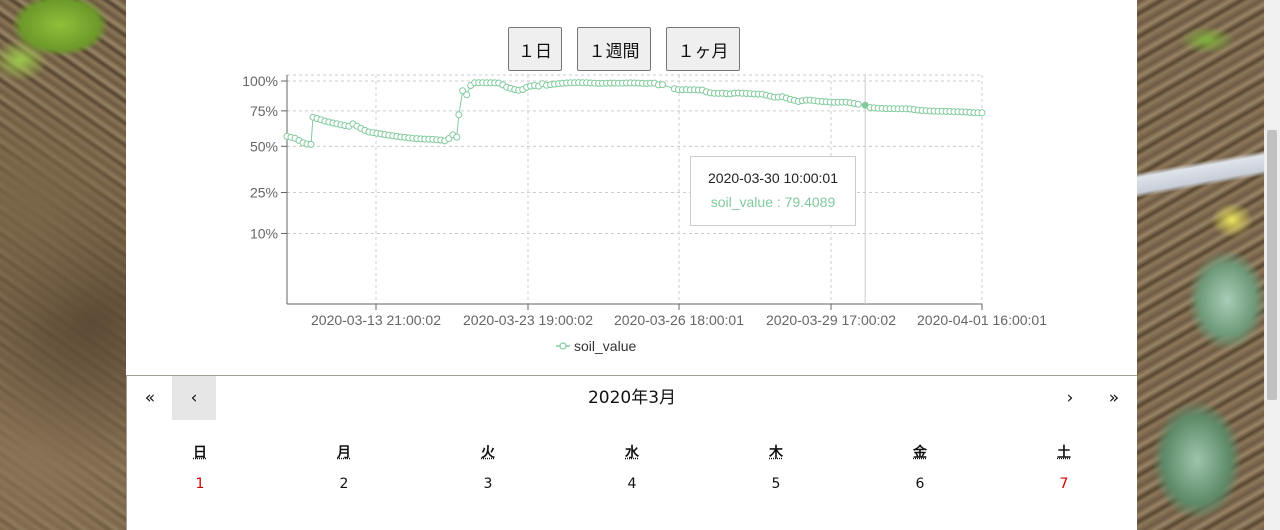 The width and height of the screenshot is (1280, 530). What do you see at coordinates (264, 146) in the screenshot?
I see `y-tick-label: 50%` at bounding box center [264, 146].